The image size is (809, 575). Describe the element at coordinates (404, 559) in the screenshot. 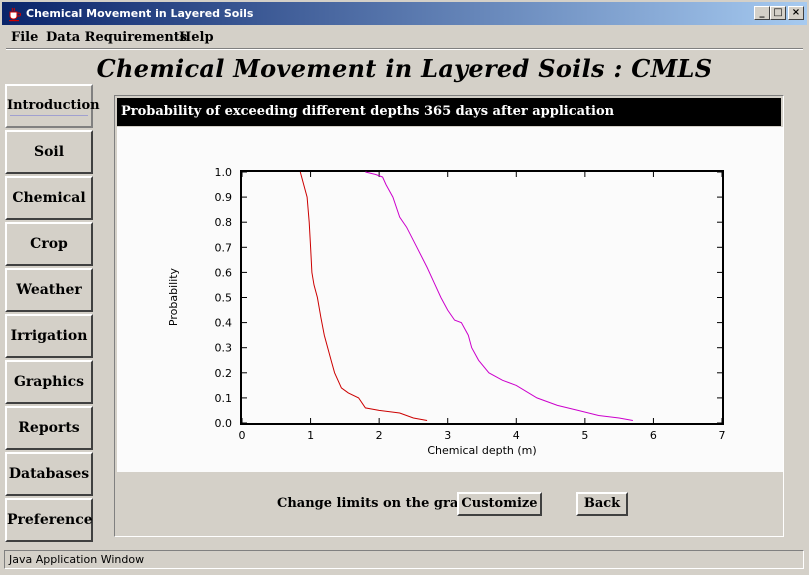

I see `status-bar: Java Application Window` at that location.